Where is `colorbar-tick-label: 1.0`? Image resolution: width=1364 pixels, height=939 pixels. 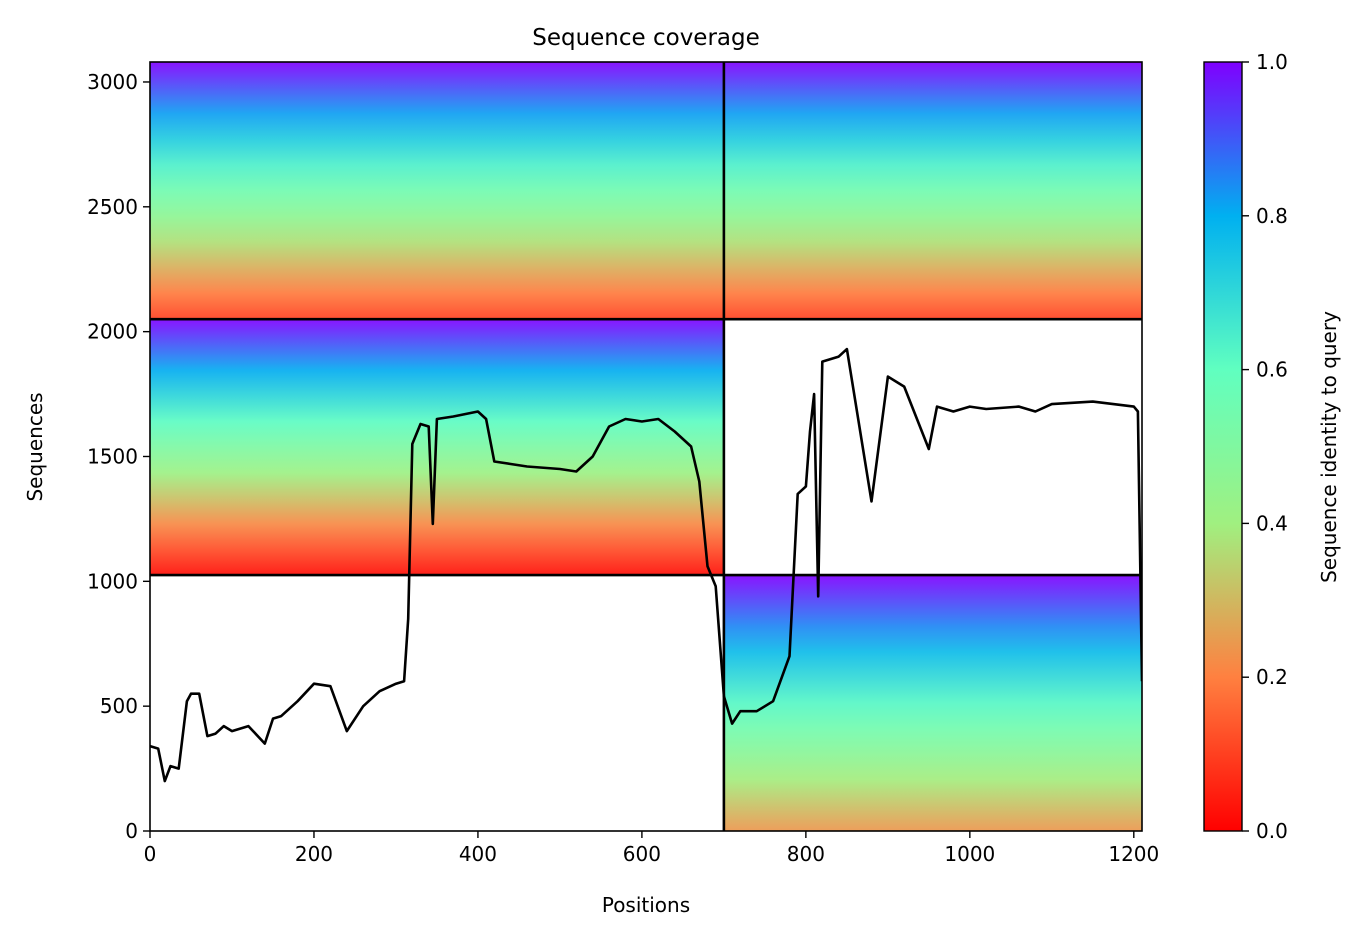 colorbar-tick-label: 1.0 is located at coordinates (1272, 62).